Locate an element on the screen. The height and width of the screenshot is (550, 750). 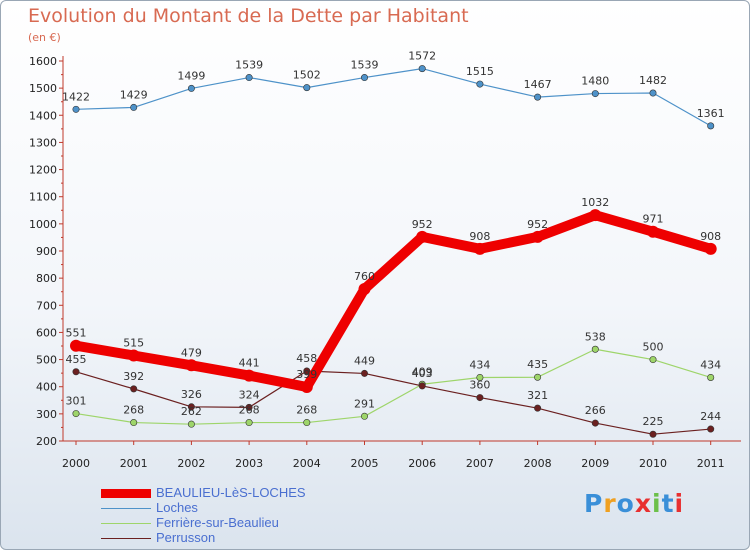
data-label: 908 is located at coordinates (479, 236).